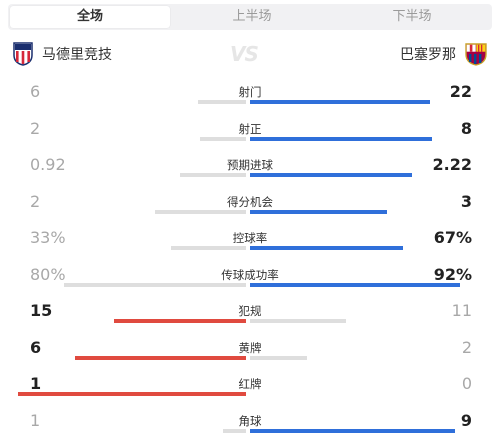 The image size is (500, 447). Describe the element at coordinates (460, 91) in the screenshot. I see `away-value: 22` at that location.